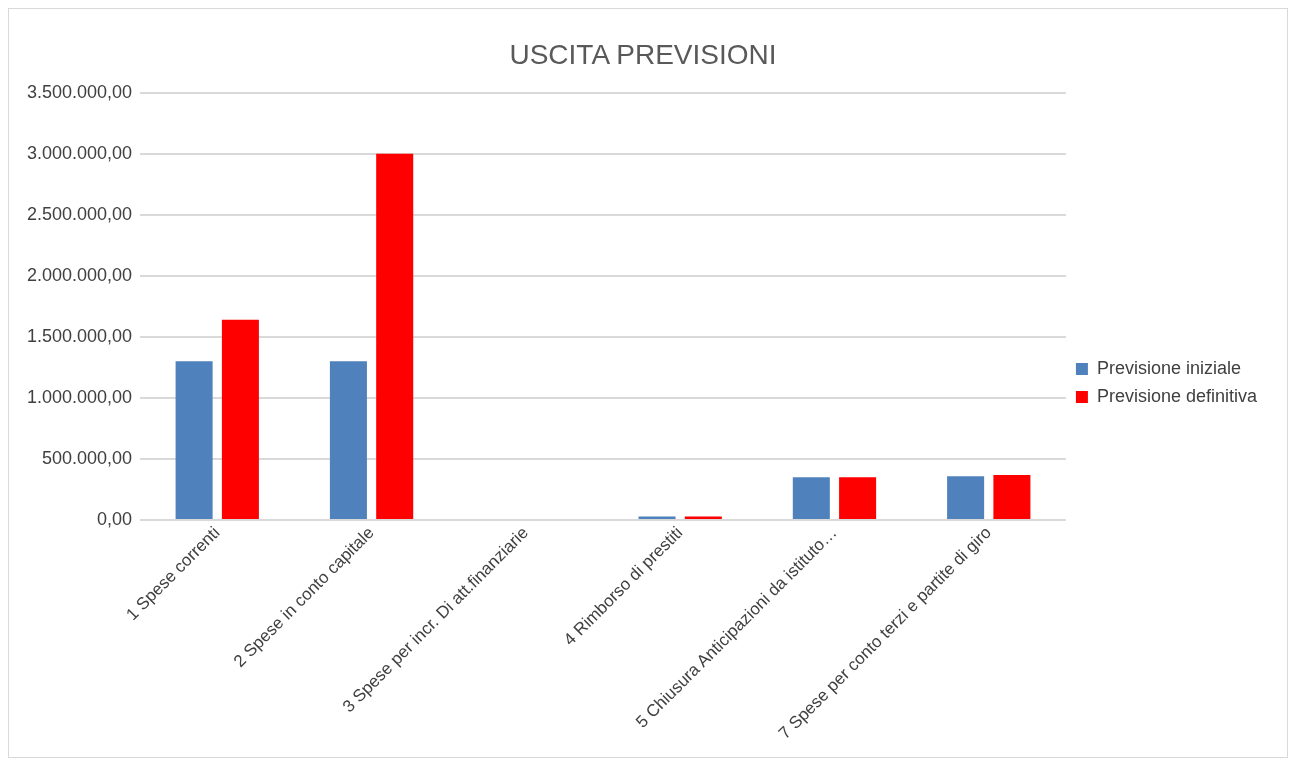 Image resolution: width=1296 pixels, height=760 pixels. I want to click on y-tick-label: 2.500.000,00, so click(79, 213).